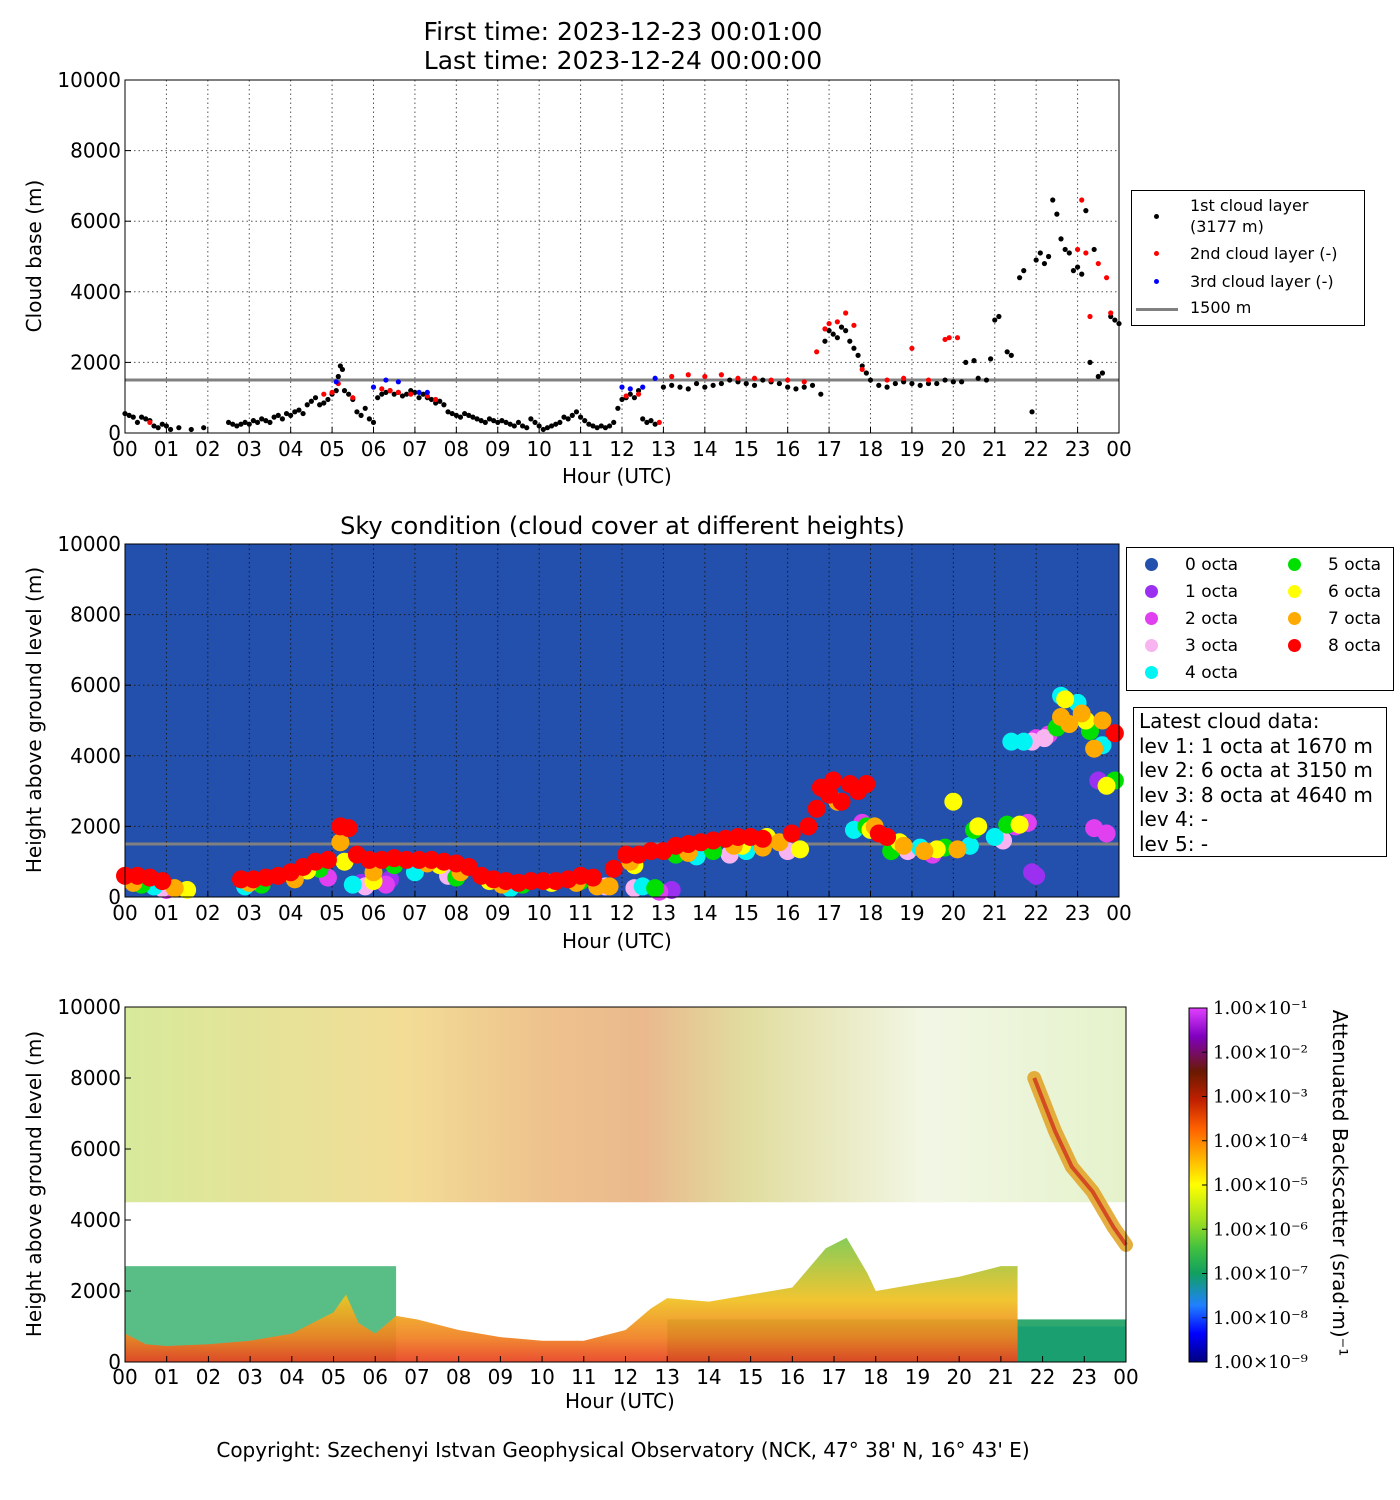 This screenshot has height=1500, width=1400. I want to click on last-time-label: Last time: 2023-12-24 00:00:00, so click(623, 60).